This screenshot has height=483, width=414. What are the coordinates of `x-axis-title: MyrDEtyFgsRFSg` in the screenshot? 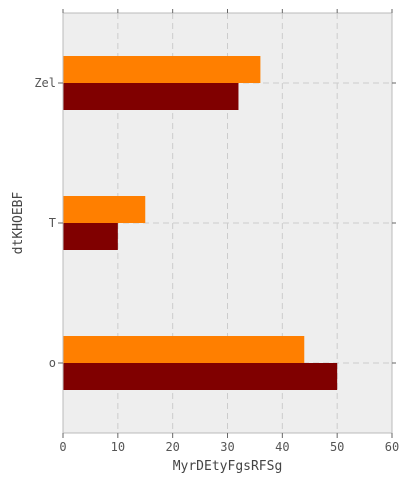 It's located at (228, 466).